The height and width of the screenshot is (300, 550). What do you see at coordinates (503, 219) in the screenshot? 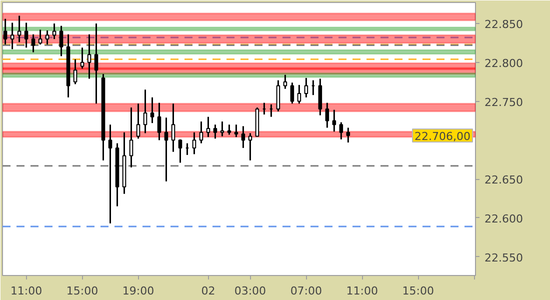
I see `y-tick-label: 22.600` at bounding box center [503, 219].